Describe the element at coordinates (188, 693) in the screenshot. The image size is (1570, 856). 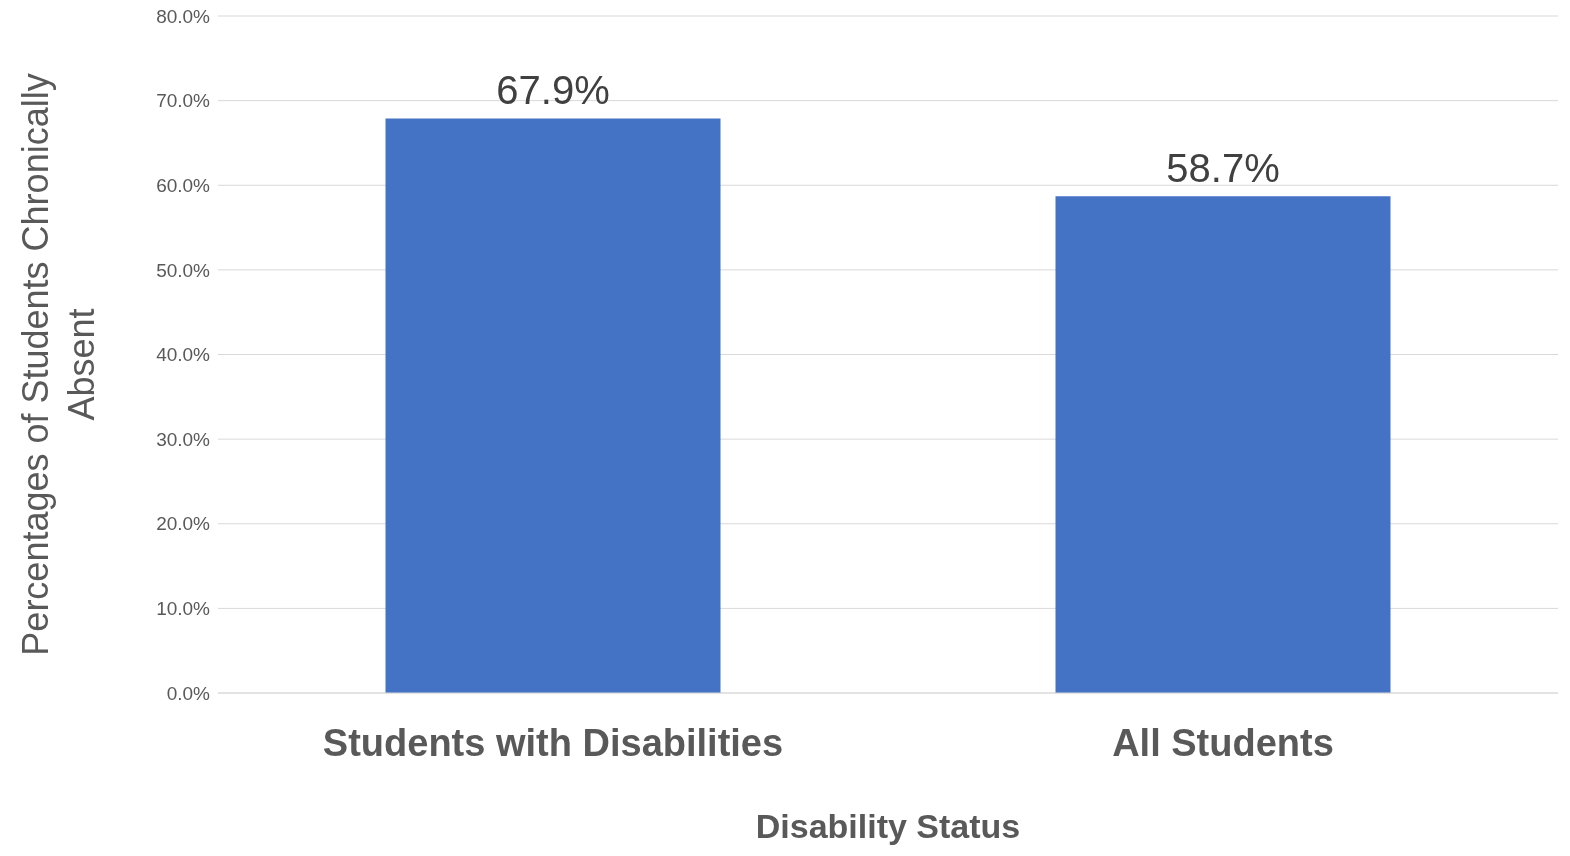
I see `y-tick-label: 0.0%` at that location.